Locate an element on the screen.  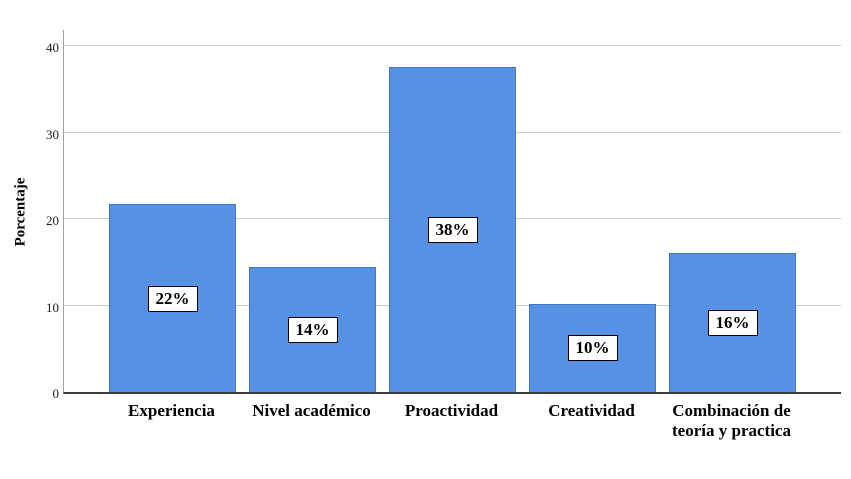
bar-2: 38% is located at coordinates (452, 229).